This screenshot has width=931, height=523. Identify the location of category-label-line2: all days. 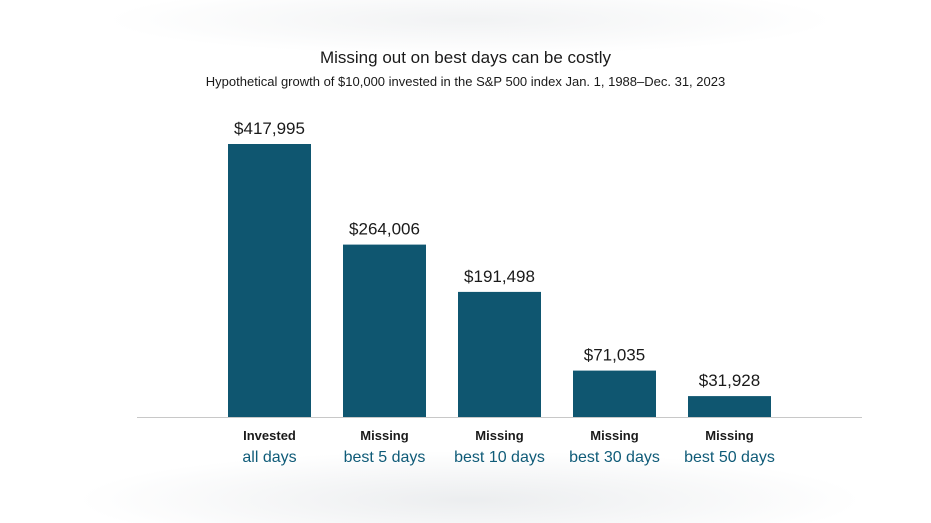
(269, 457).